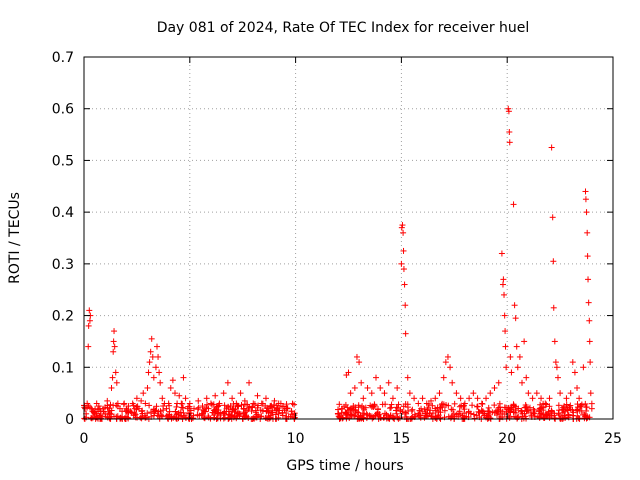 Image resolution: width=640 pixels, height=480 pixels. I want to click on x-tick-label: 15, so click(401, 439).